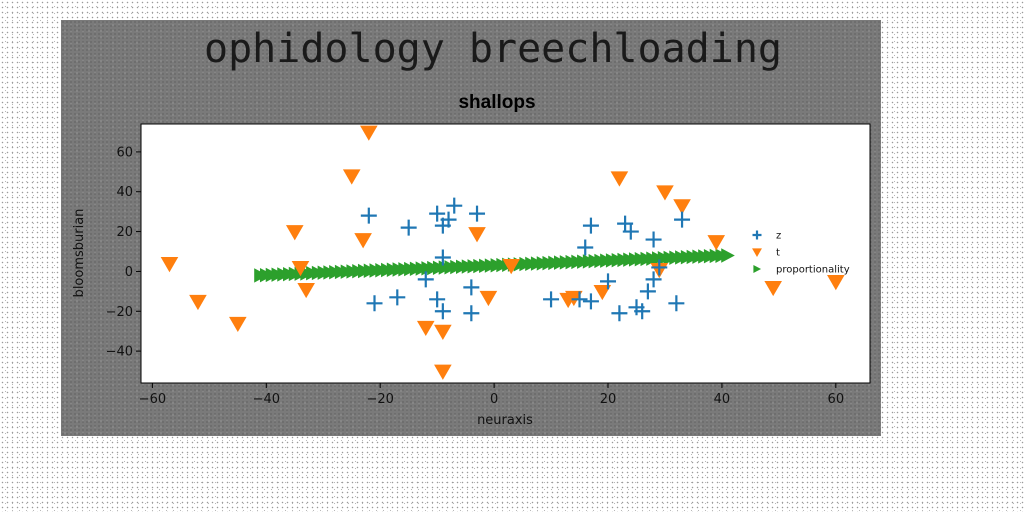  I want to click on x-tick-label: −60, so click(152, 399).